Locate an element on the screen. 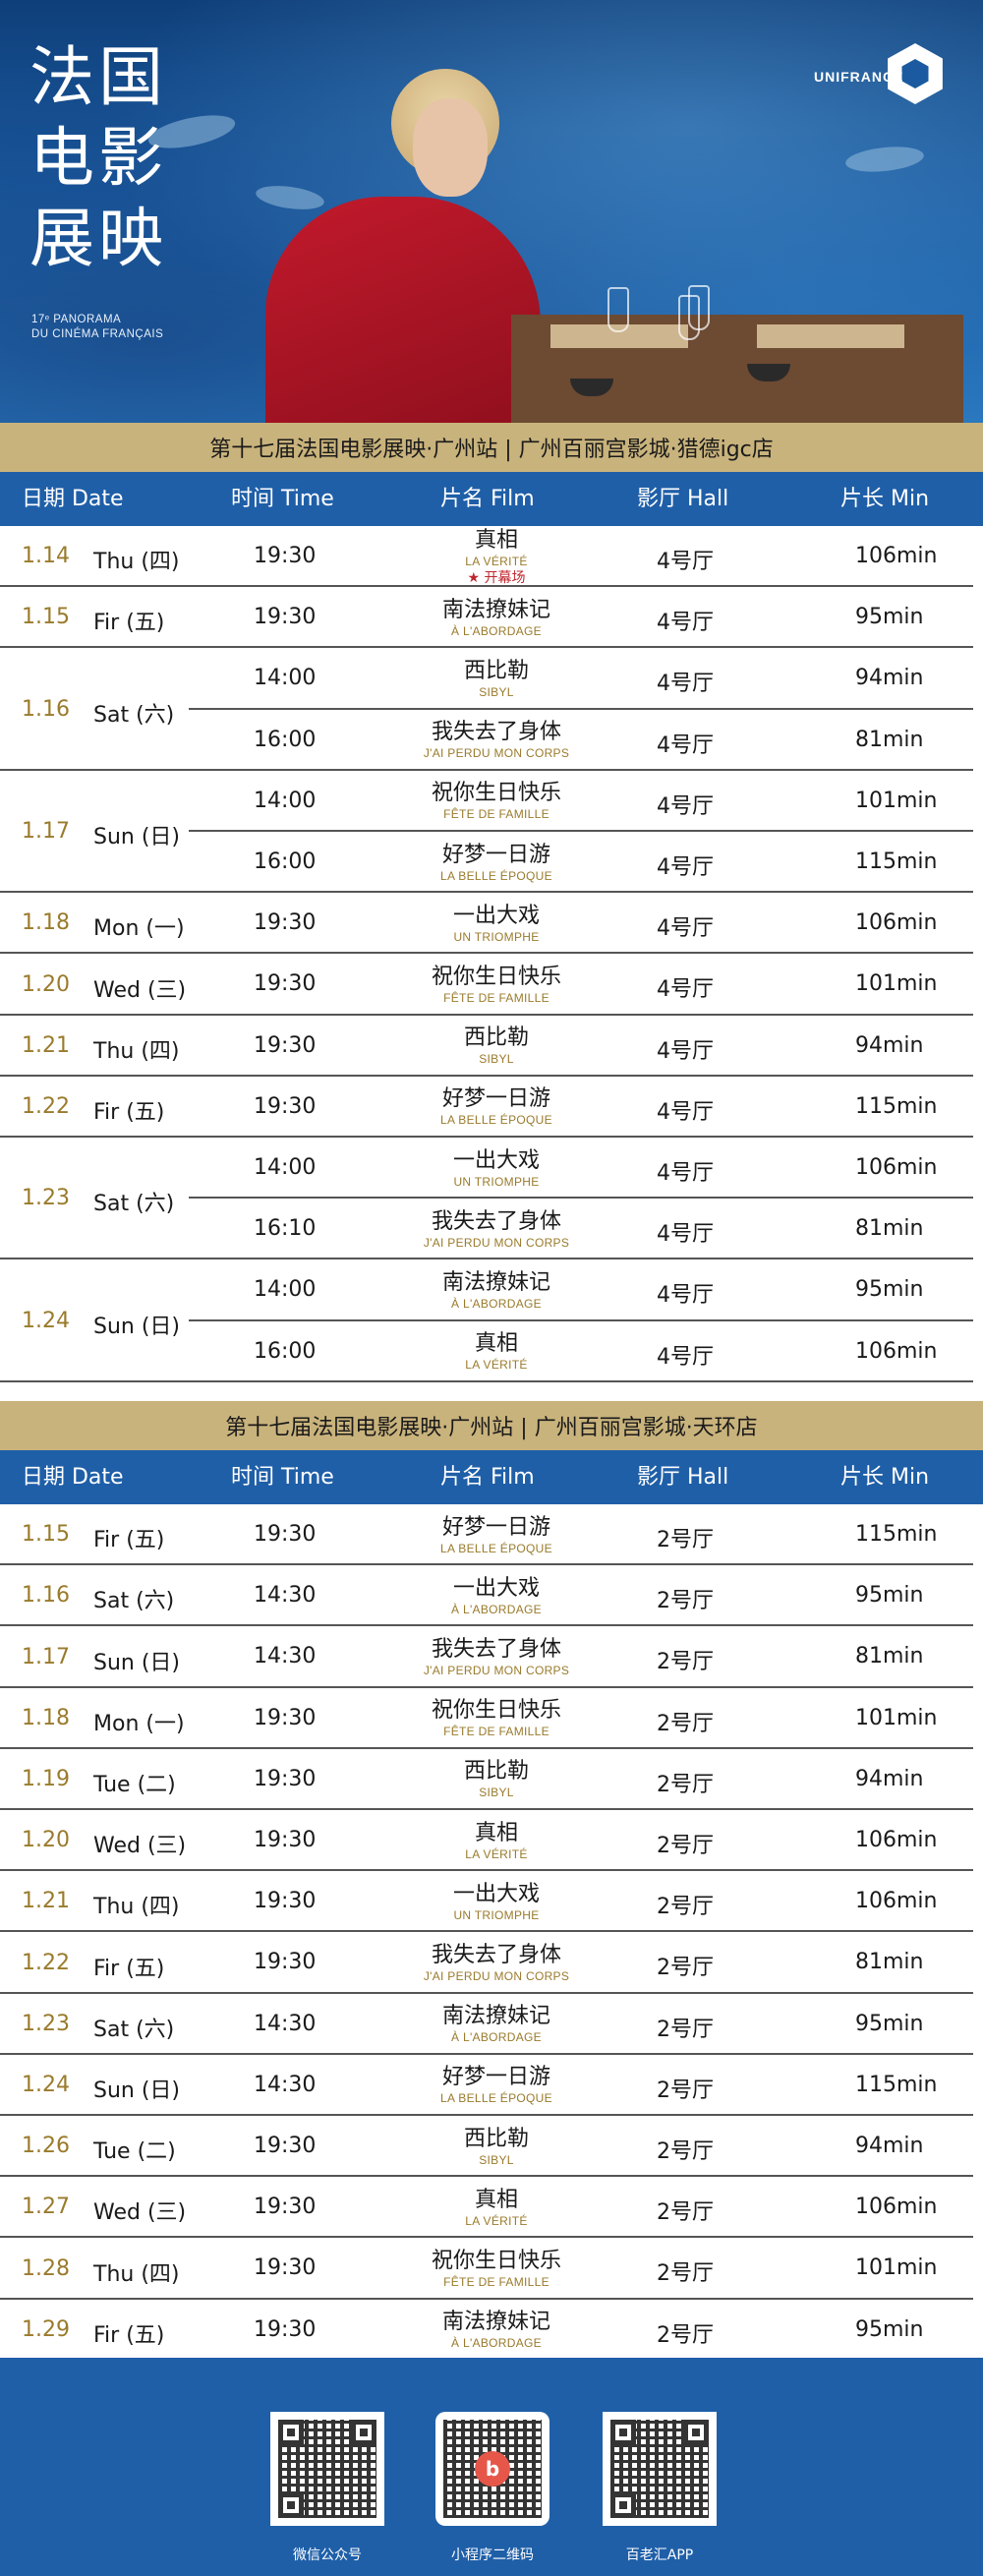 Image resolution: width=983 pixels, height=2576 pixels. film-title-cn: 真相 is located at coordinates (496, 1832).